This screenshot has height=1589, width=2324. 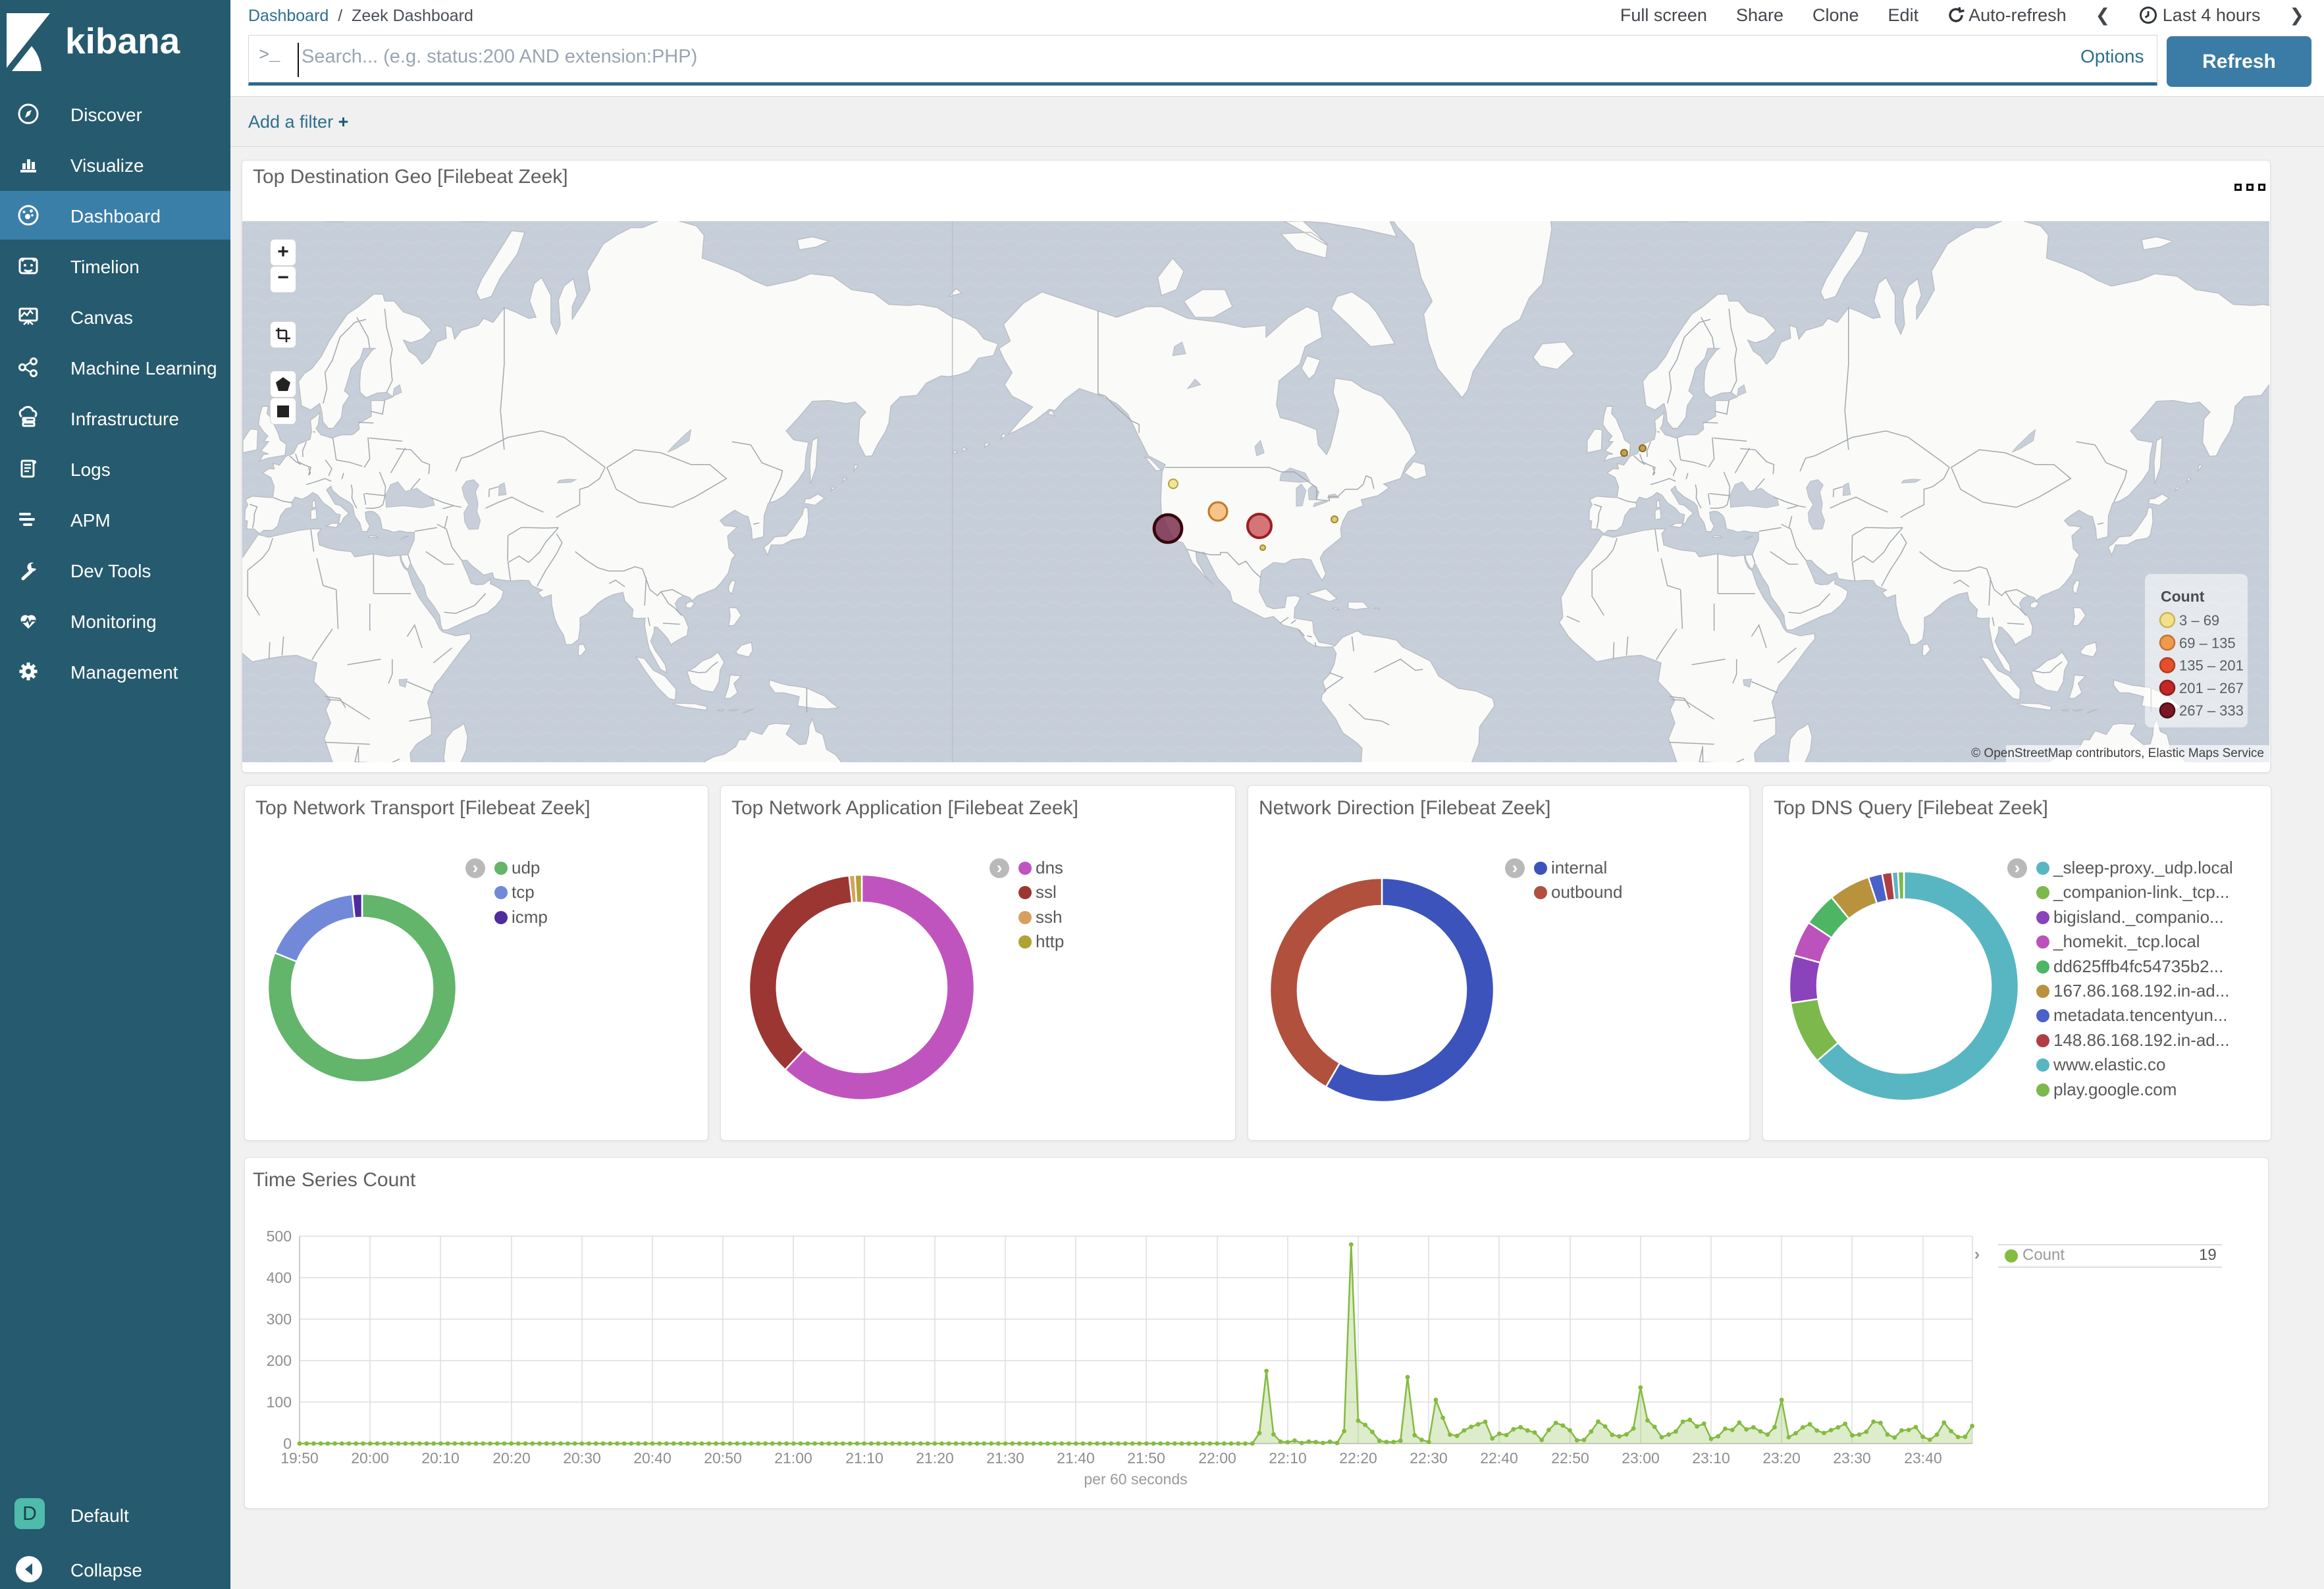 I want to click on svg-text: 21:40, so click(x=1076, y=1458).